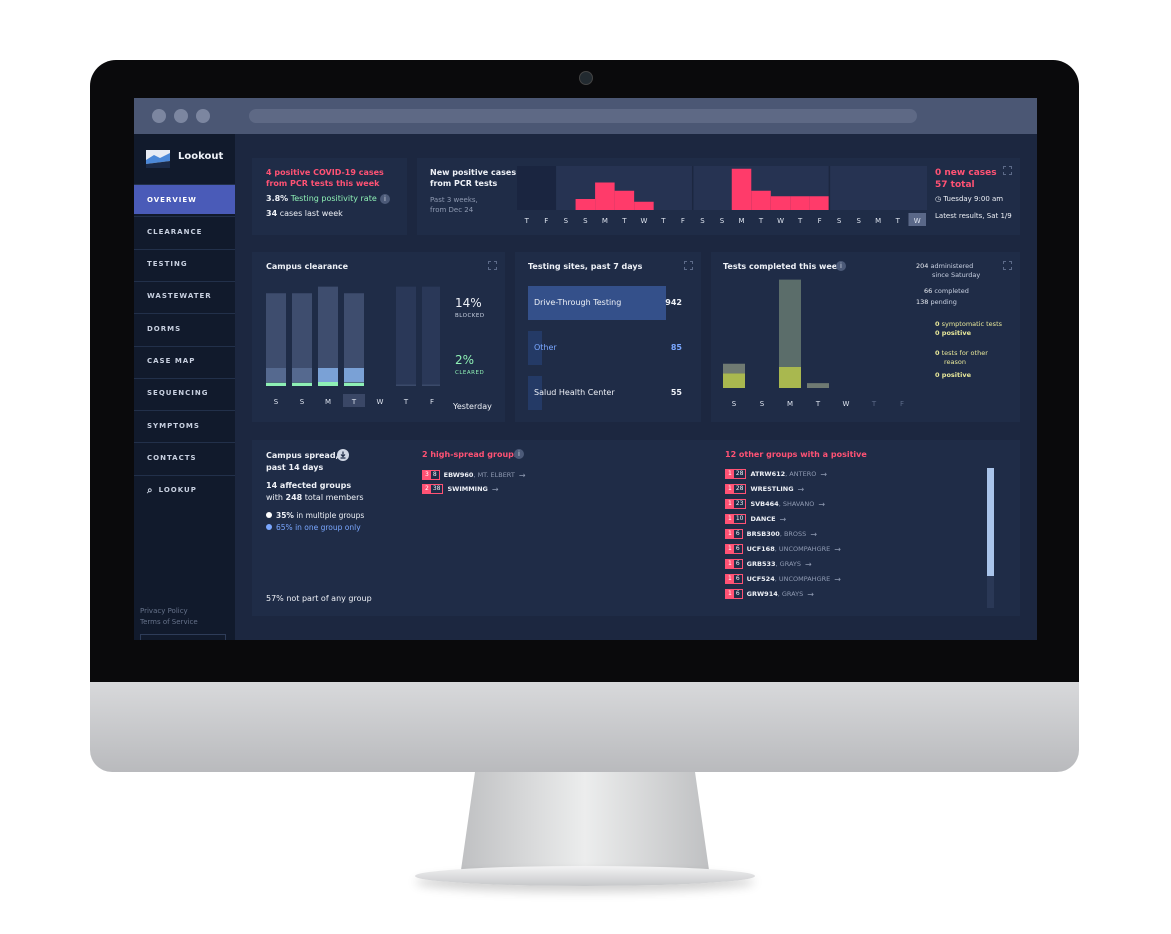 This screenshot has height=934, width=1171. I want to click on group-row: 2 38 SWIMMING →, so click(460, 489).